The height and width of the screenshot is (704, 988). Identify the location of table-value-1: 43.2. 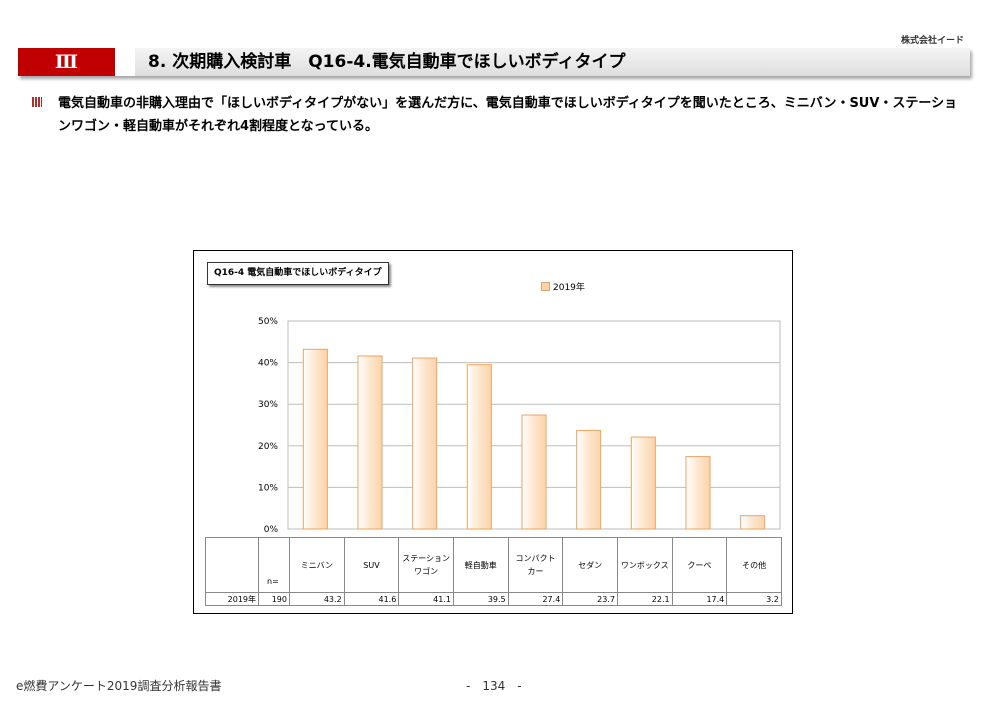
(317, 599).